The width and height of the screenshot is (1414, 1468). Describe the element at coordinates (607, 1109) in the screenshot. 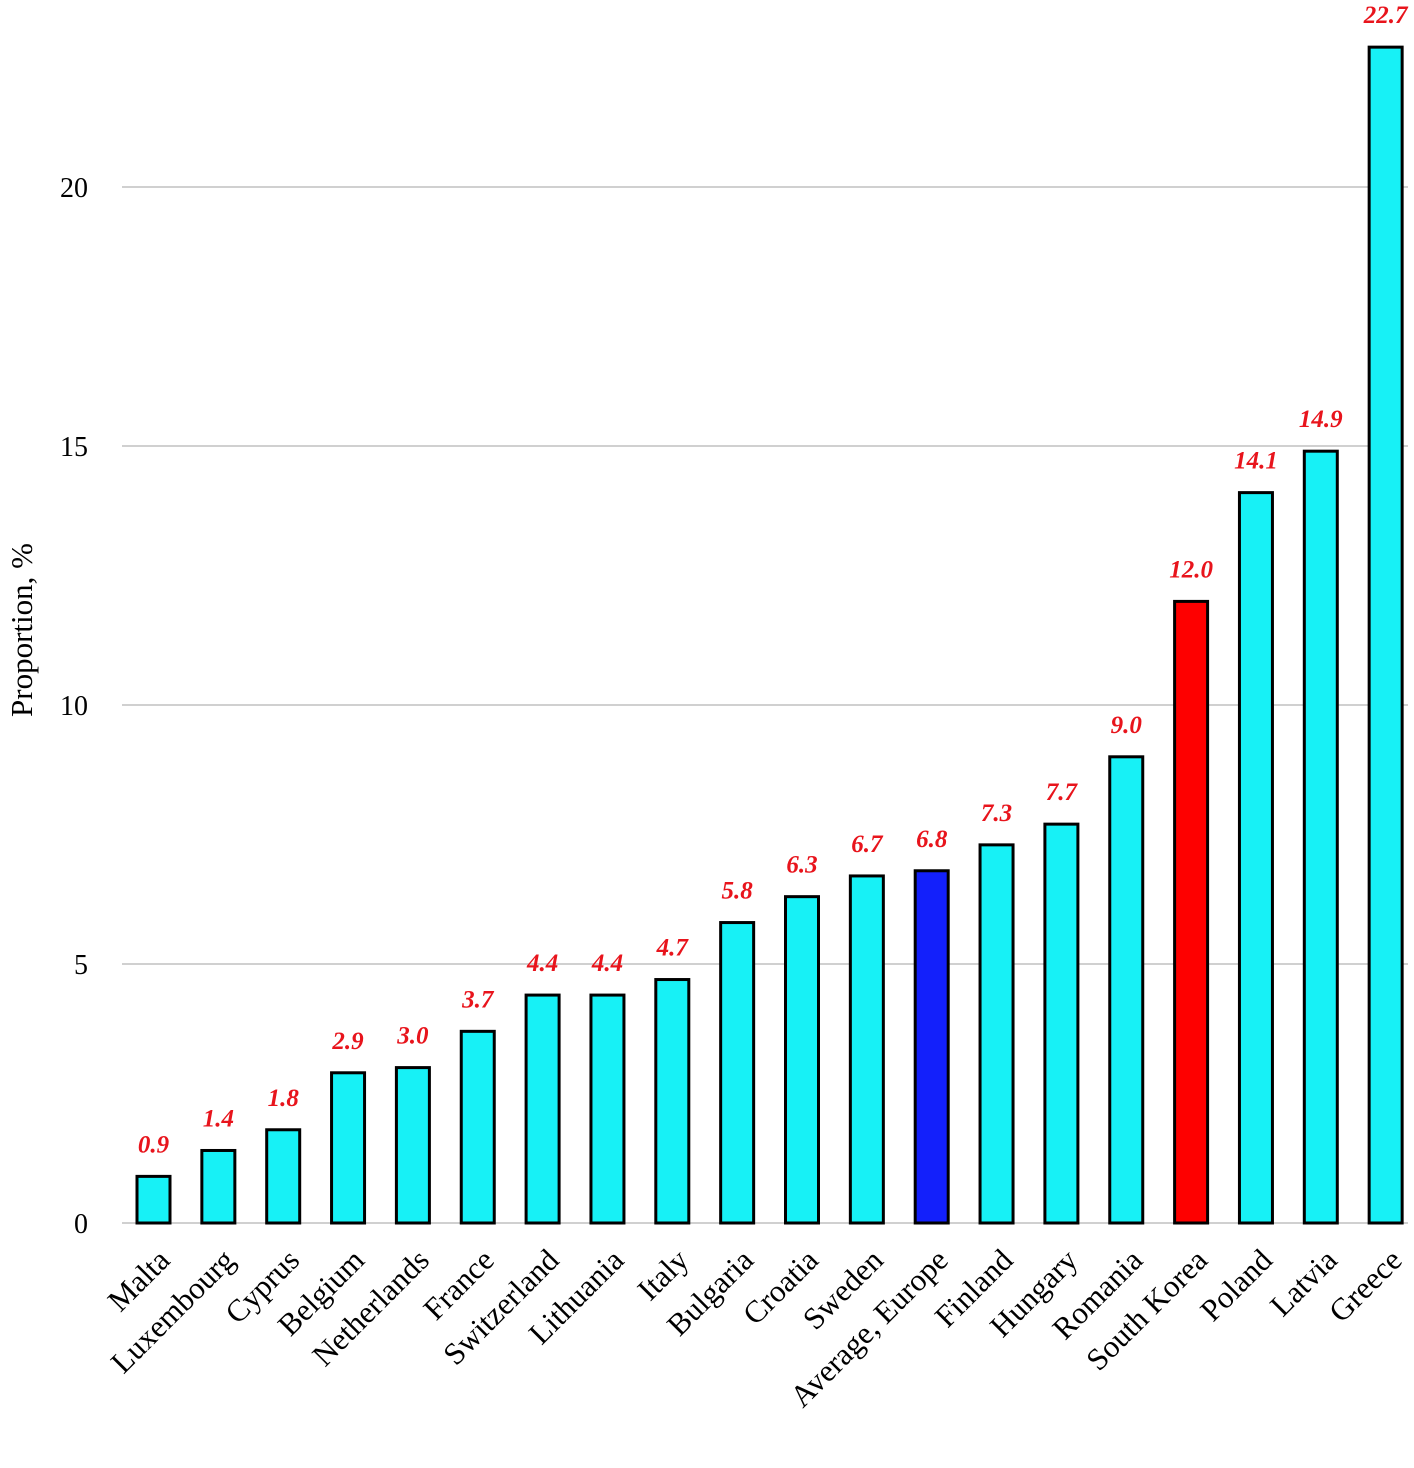

I see `bar-lithuania` at that location.